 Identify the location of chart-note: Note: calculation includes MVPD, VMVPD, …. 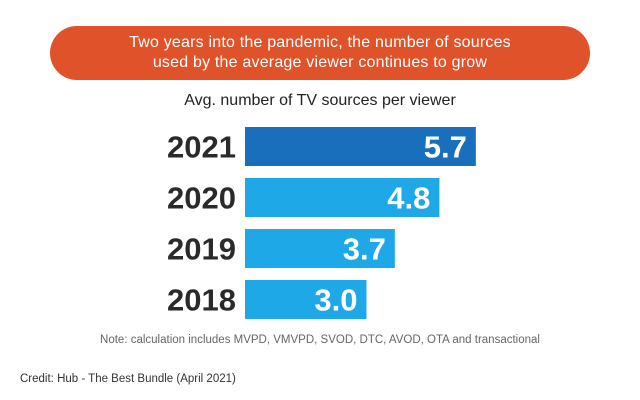
(320, 340).